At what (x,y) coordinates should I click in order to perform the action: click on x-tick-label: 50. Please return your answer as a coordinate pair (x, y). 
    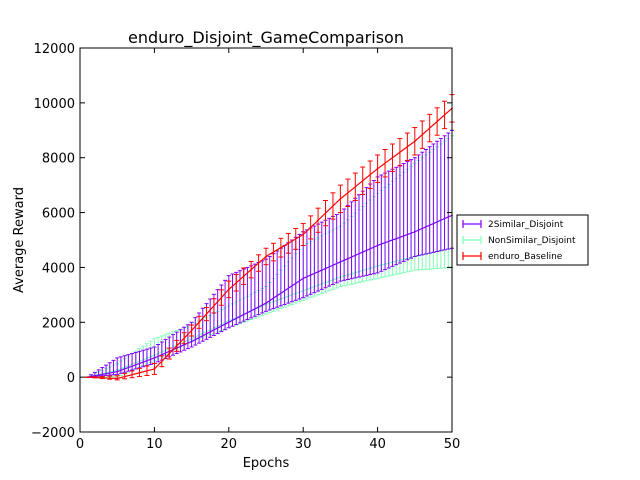
    Looking at the image, I should click on (452, 444).